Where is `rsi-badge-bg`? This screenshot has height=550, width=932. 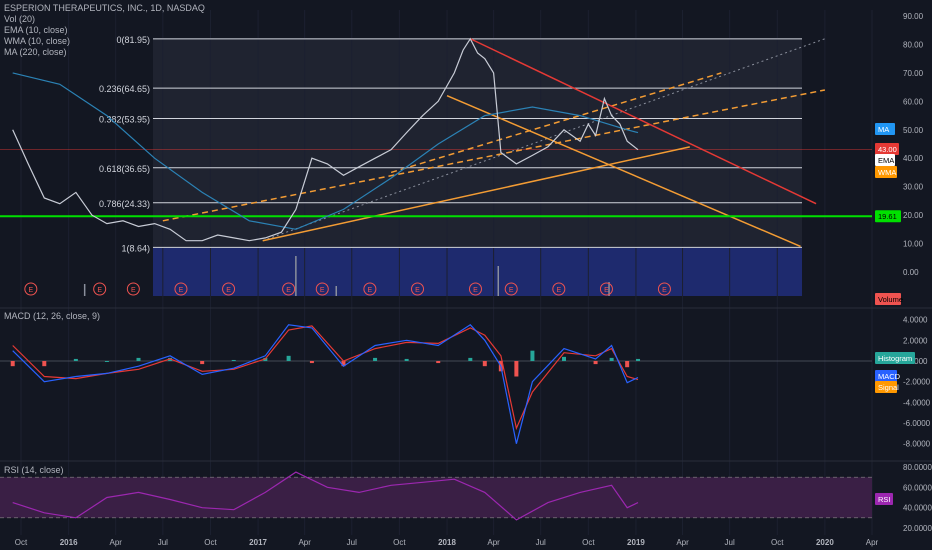 rsi-badge-bg is located at coordinates (884, 499).